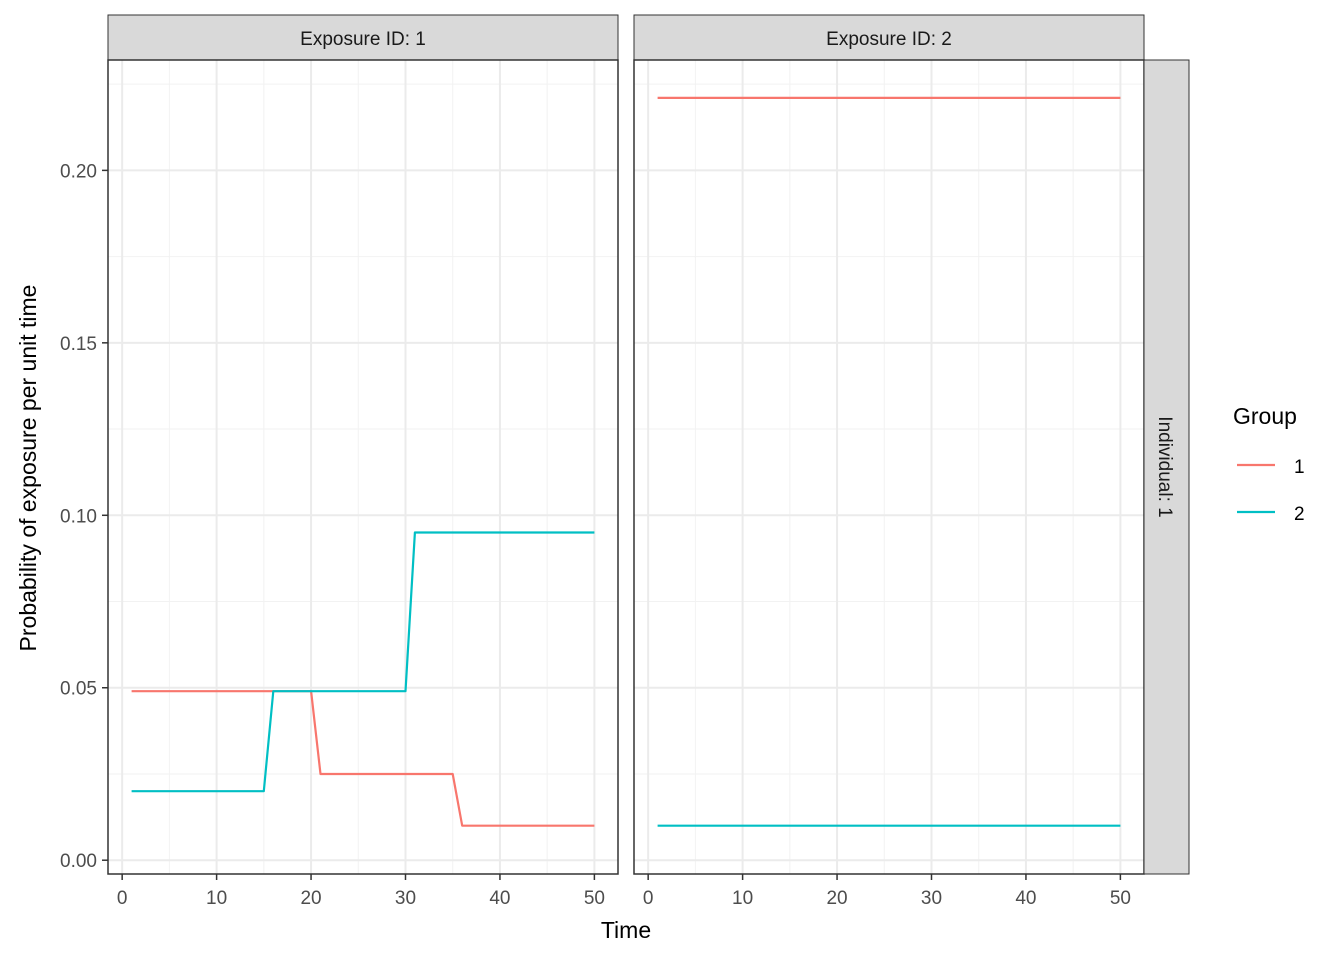  What do you see at coordinates (78, 344) in the screenshot?
I see `y-tick-label: 0.15` at bounding box center [78, 344].